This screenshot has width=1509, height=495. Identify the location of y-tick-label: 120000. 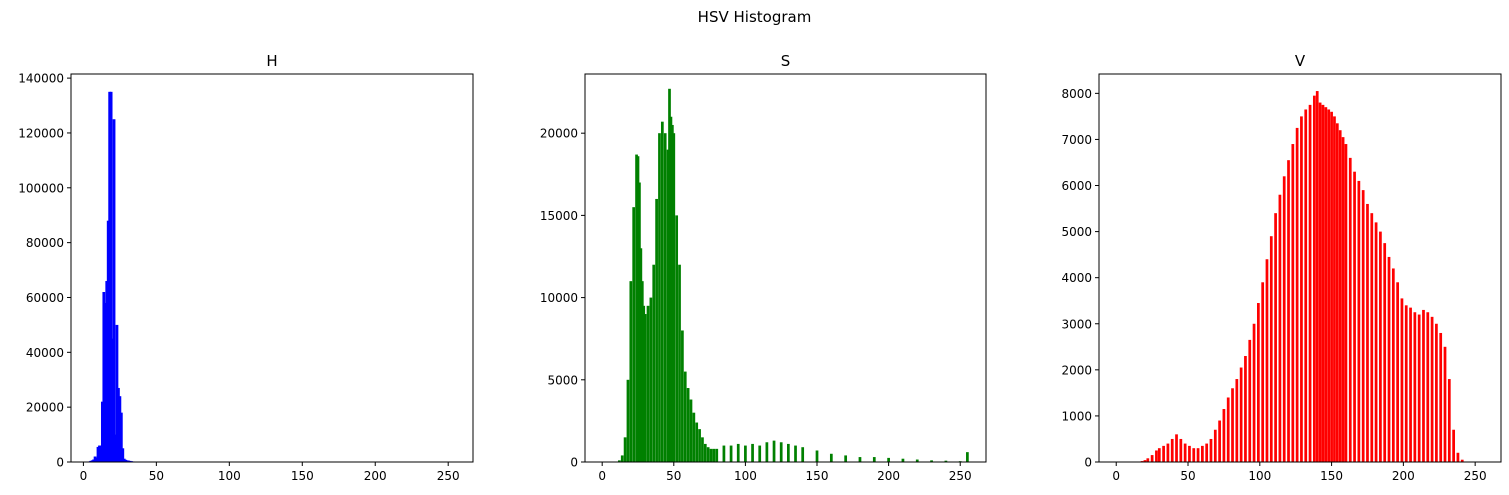
(41, 133).